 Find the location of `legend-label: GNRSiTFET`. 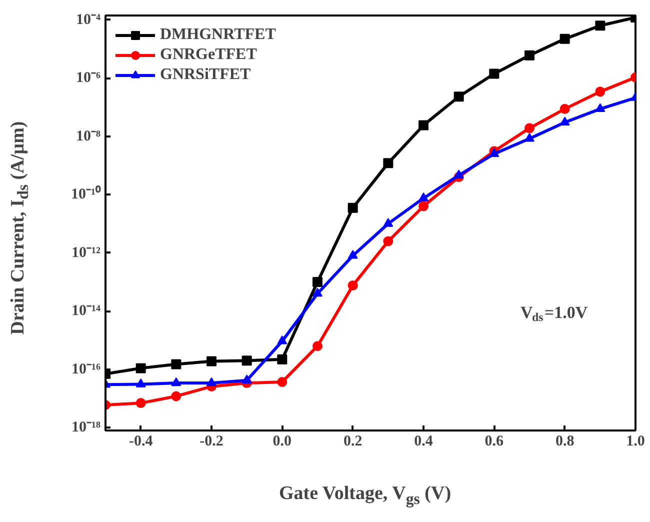

legend-label: GNRSiTFET is located at coordinates (205, 75).